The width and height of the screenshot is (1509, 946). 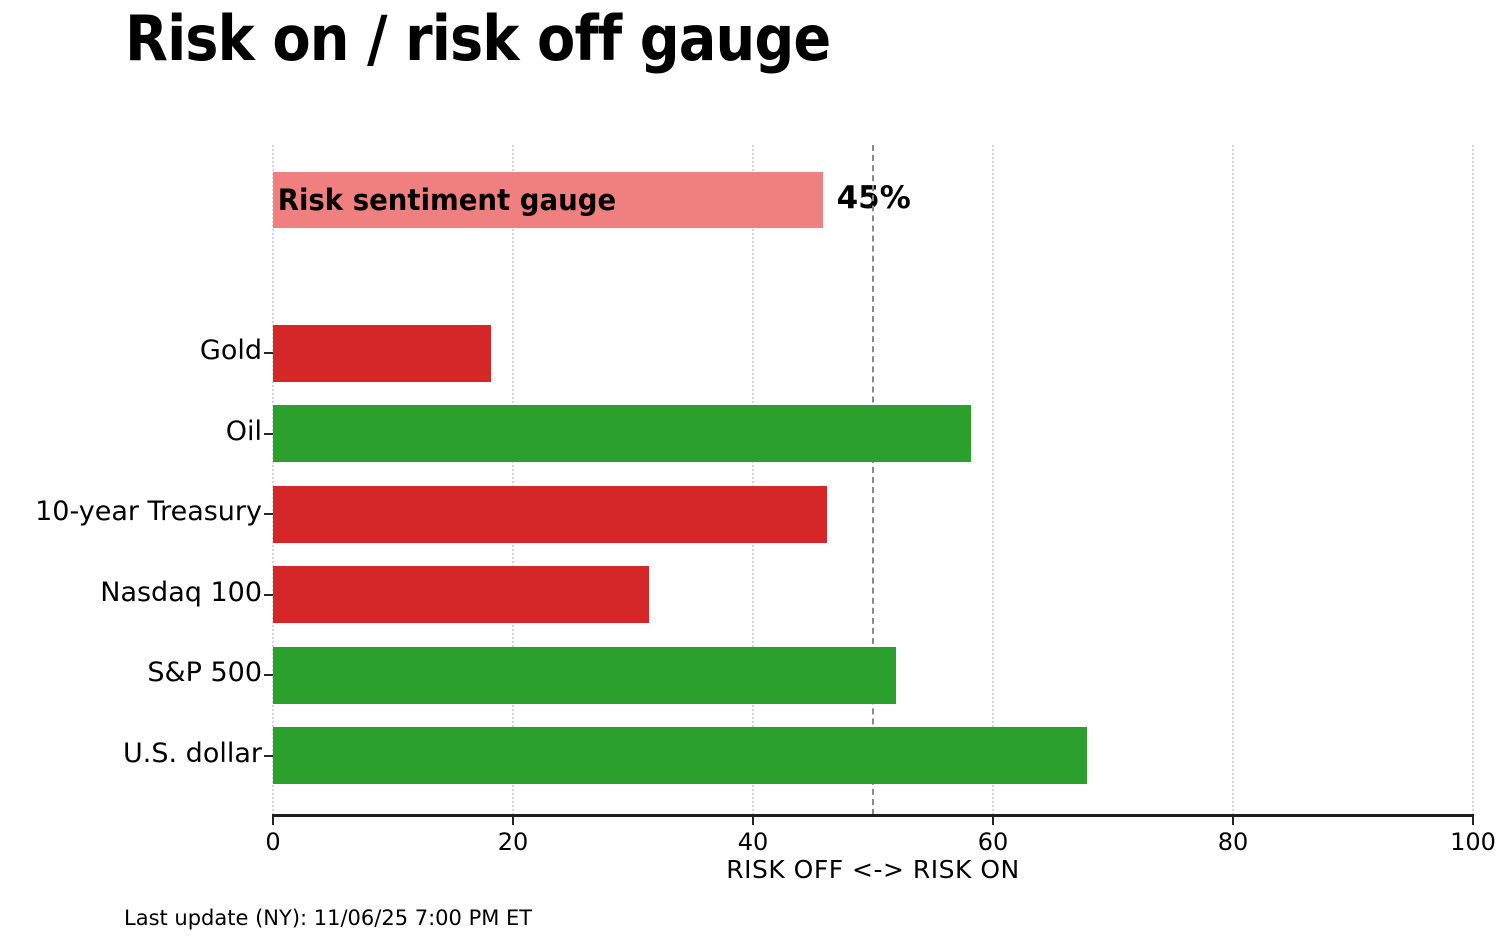 I want to click on chart-title: Risk on / risk off gauge, so click(x=478, y=38).